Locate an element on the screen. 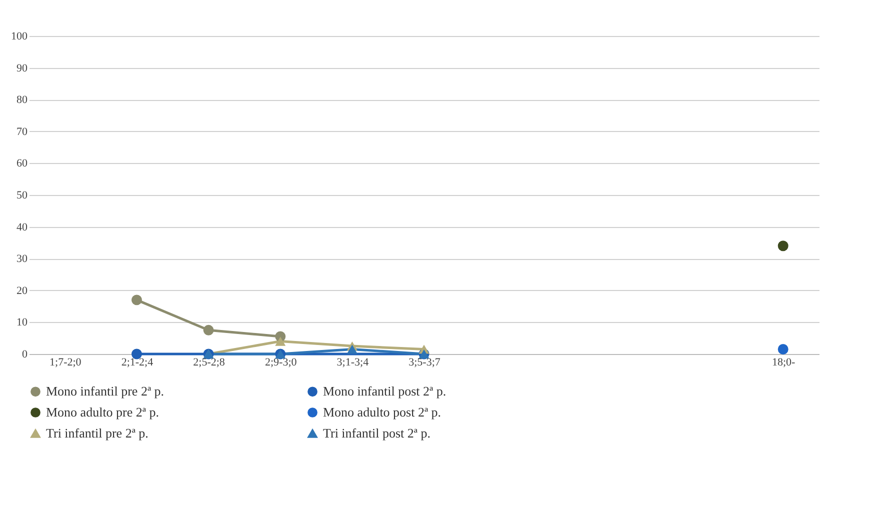 Image resolution: width=874 pixels, height=521 pixels. y-tick-label: 20 is located at coordinates (22, 290).